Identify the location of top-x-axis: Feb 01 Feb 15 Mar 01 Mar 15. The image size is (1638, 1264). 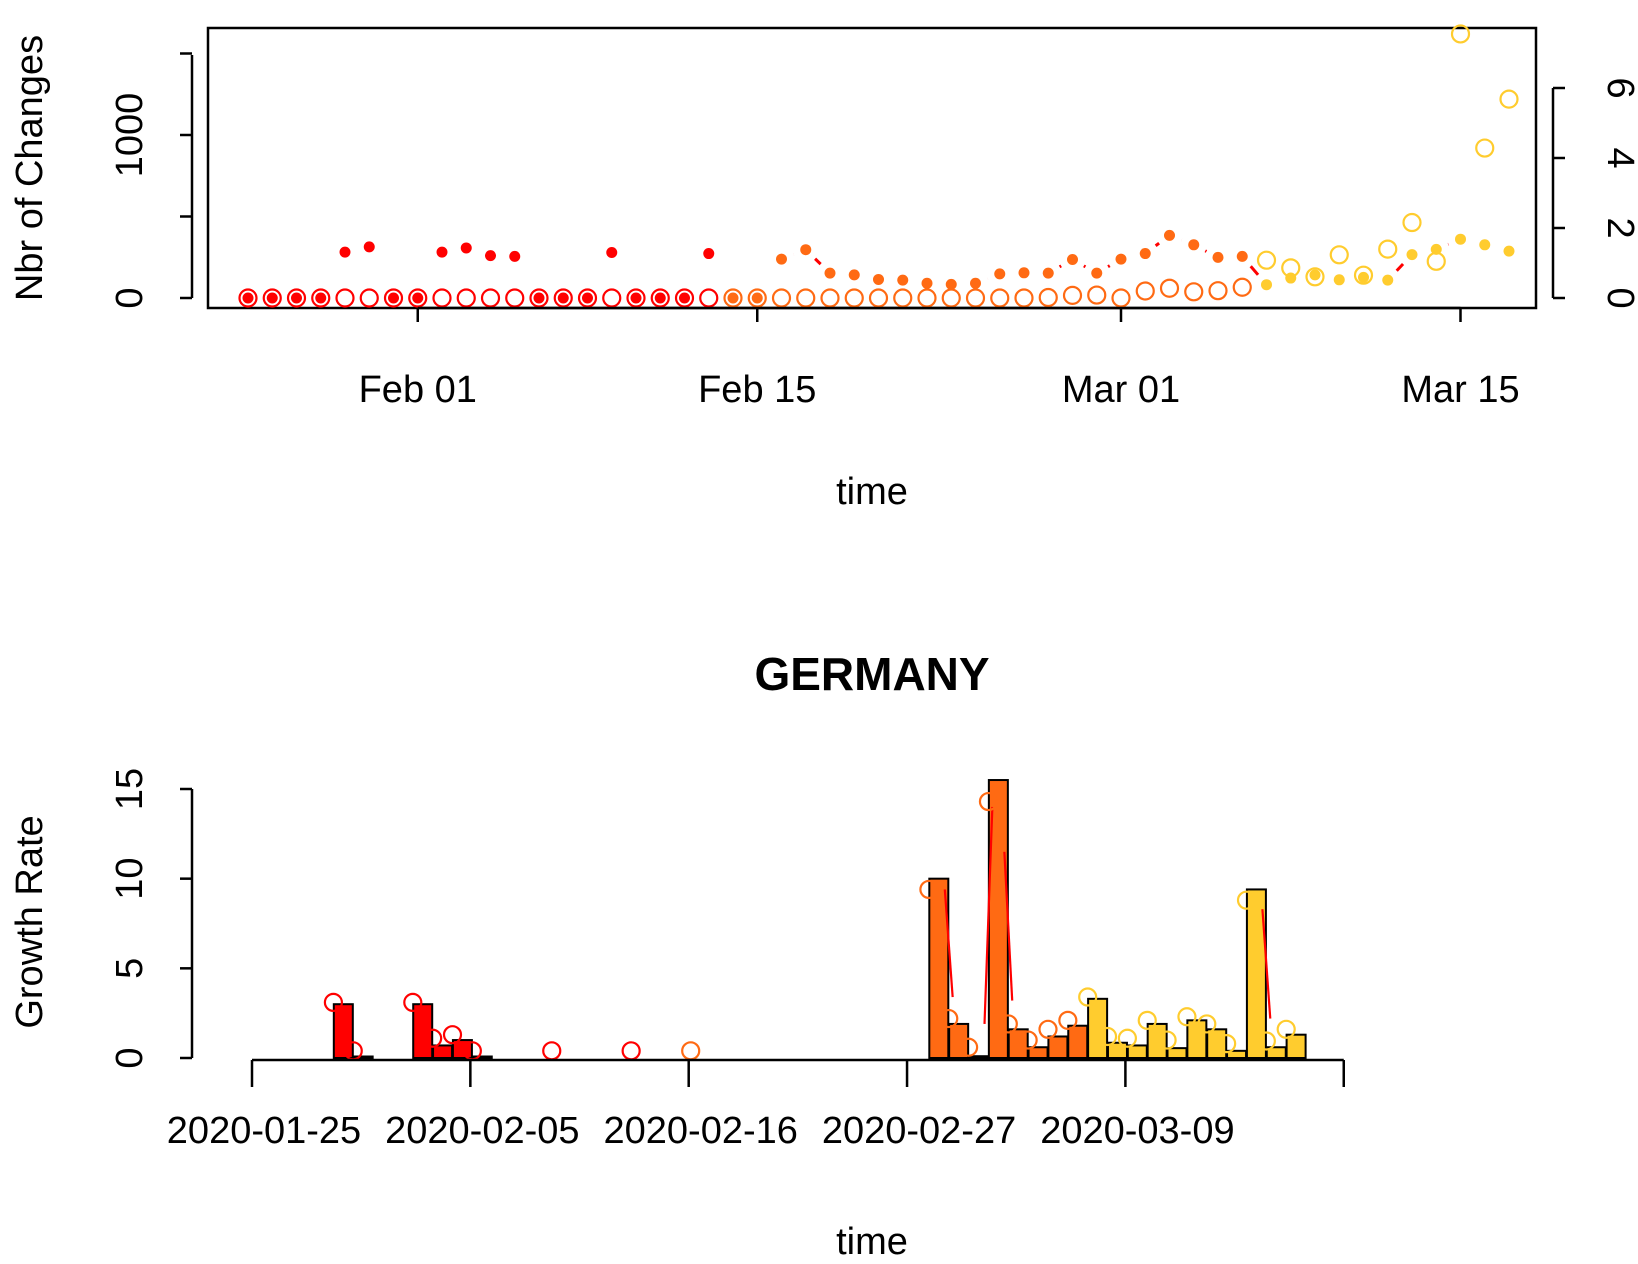
(939, 358).